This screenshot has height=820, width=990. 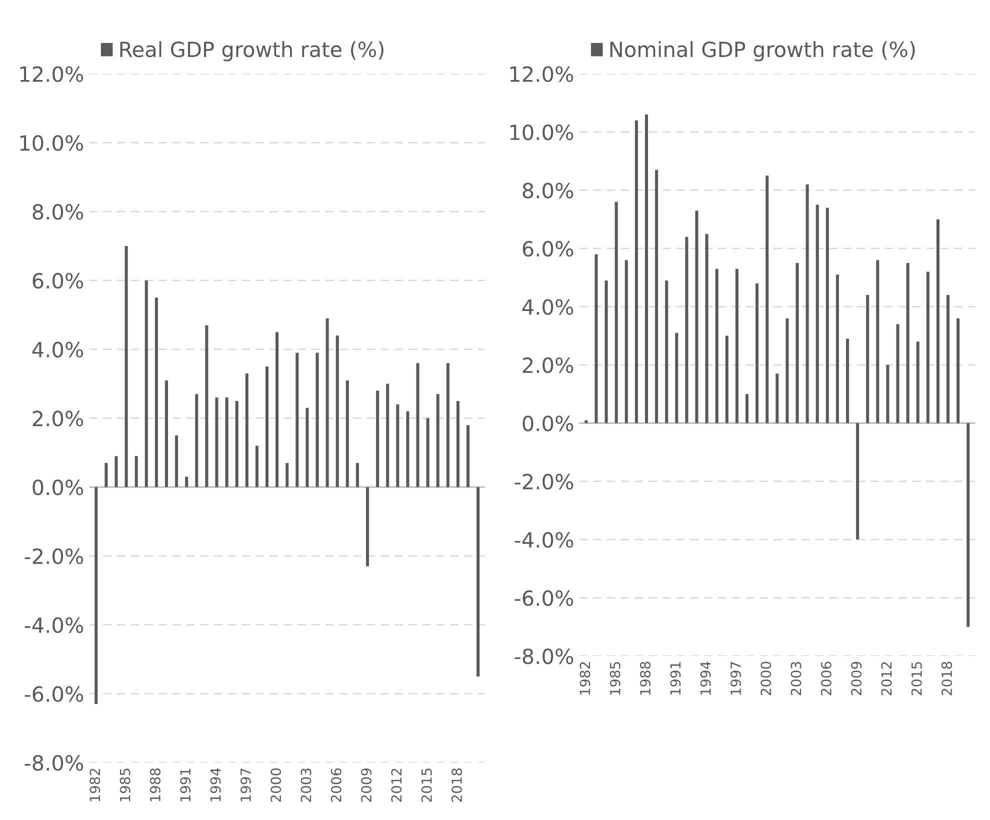 What do you see at coordinates (544, 540) in the screenshot?
I see `y-tick-label: -4.0%` at bounding box center [544, 540].